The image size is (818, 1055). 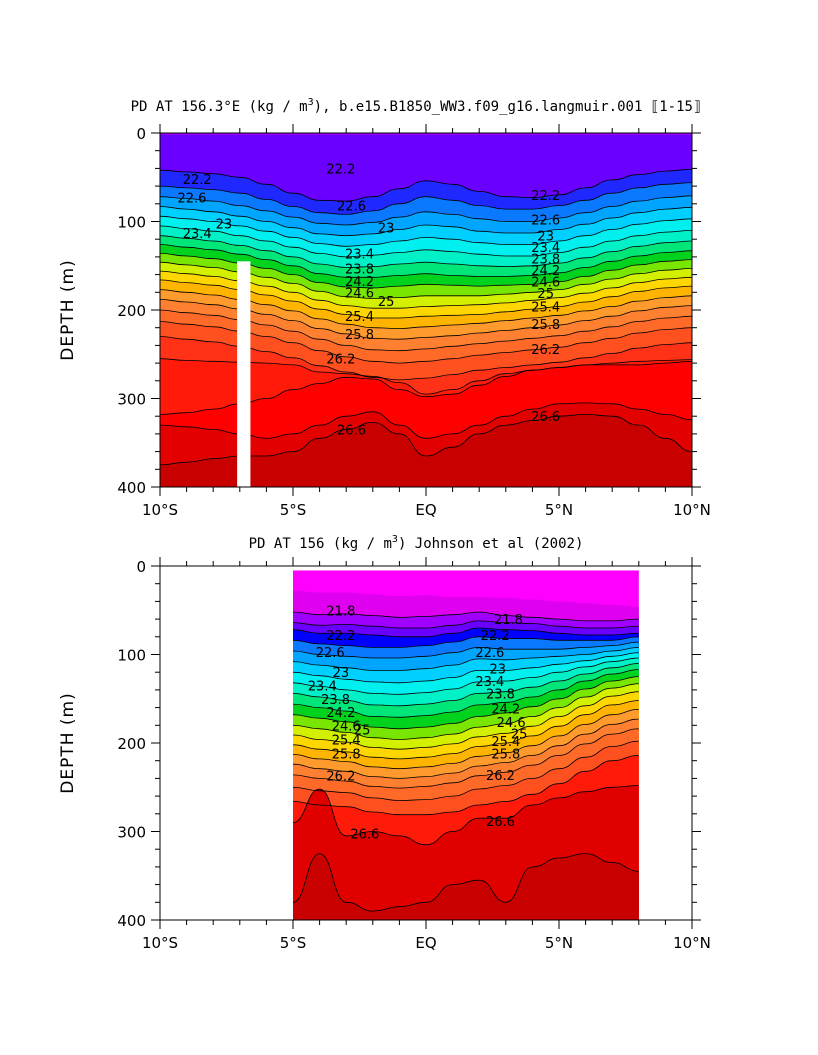 I want to click on title-text: PD AT 156.3°E (kg / m, so click(x=219, y=107).